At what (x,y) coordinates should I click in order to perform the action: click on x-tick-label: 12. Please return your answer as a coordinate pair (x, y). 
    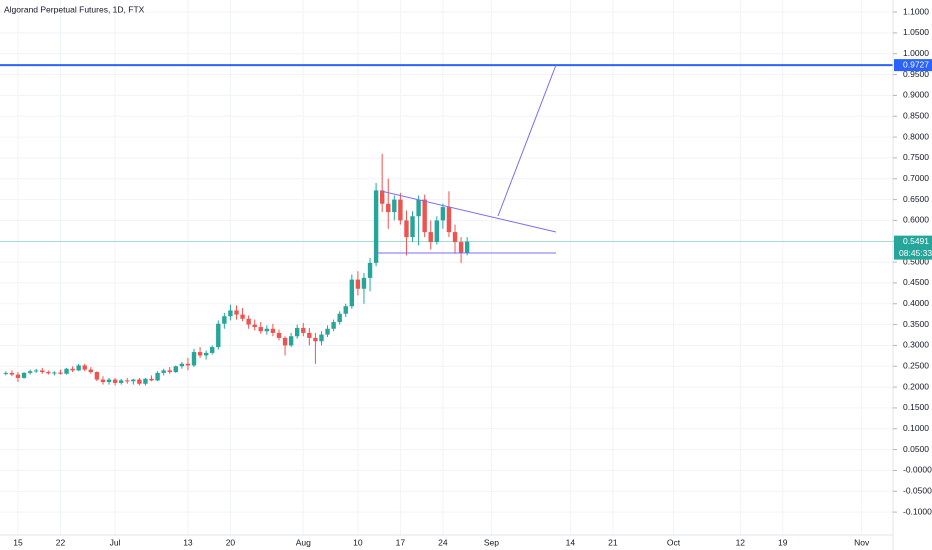
    Looking at the image, I should click on (741, 542).